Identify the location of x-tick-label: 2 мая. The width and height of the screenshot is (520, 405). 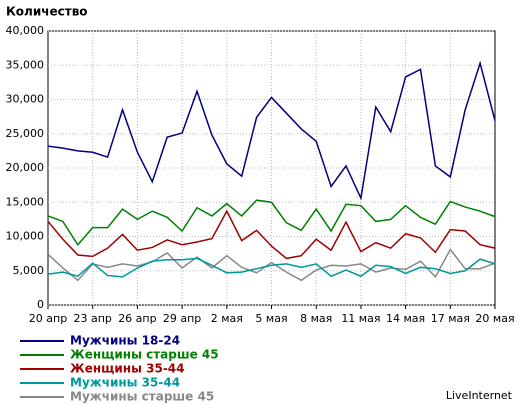
(227, 318).